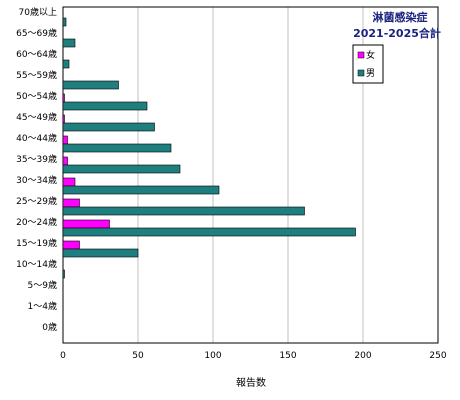  I want to click on chart-title-line-2: 2021-2025合計, so click(397, 33).